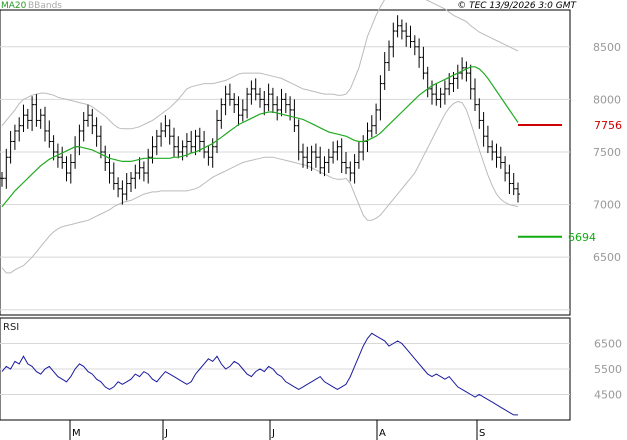  Describe the element at coordinates (166, 433) in the screenshot. I see `xtick-label: J` at that location.